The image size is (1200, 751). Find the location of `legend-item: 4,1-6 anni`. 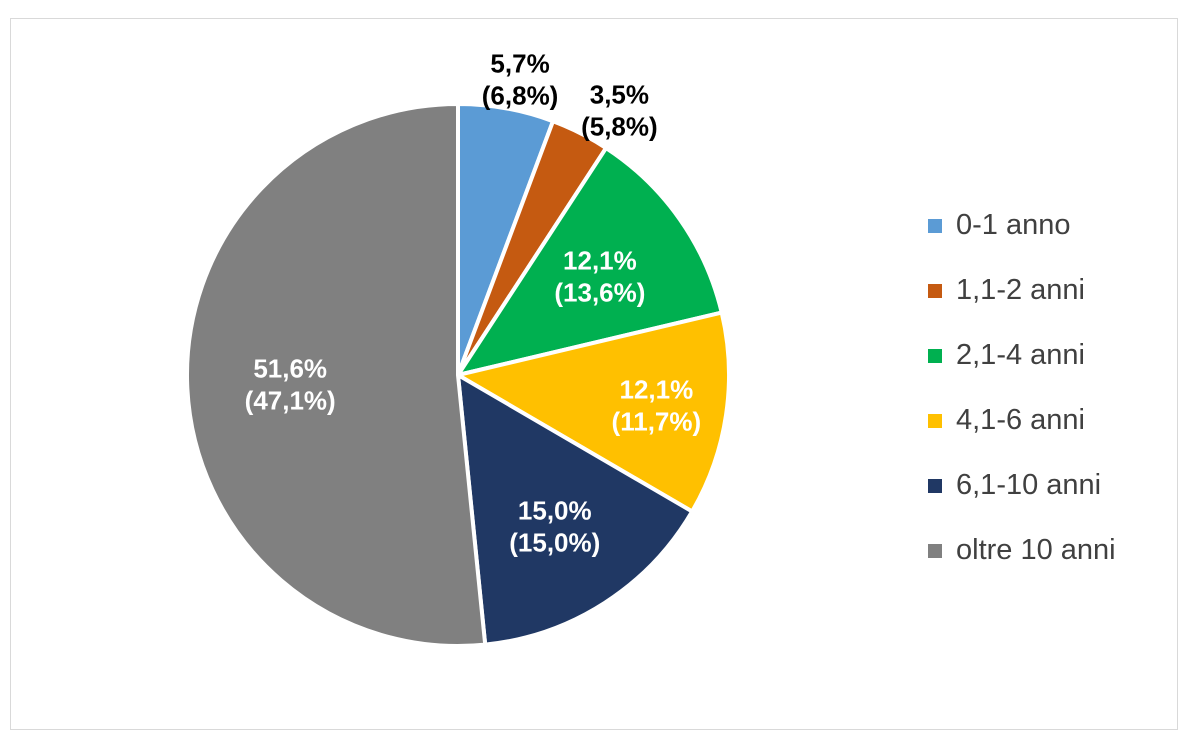

legend-item: 4,1-6 anni is located at coordinates (1022, 420).